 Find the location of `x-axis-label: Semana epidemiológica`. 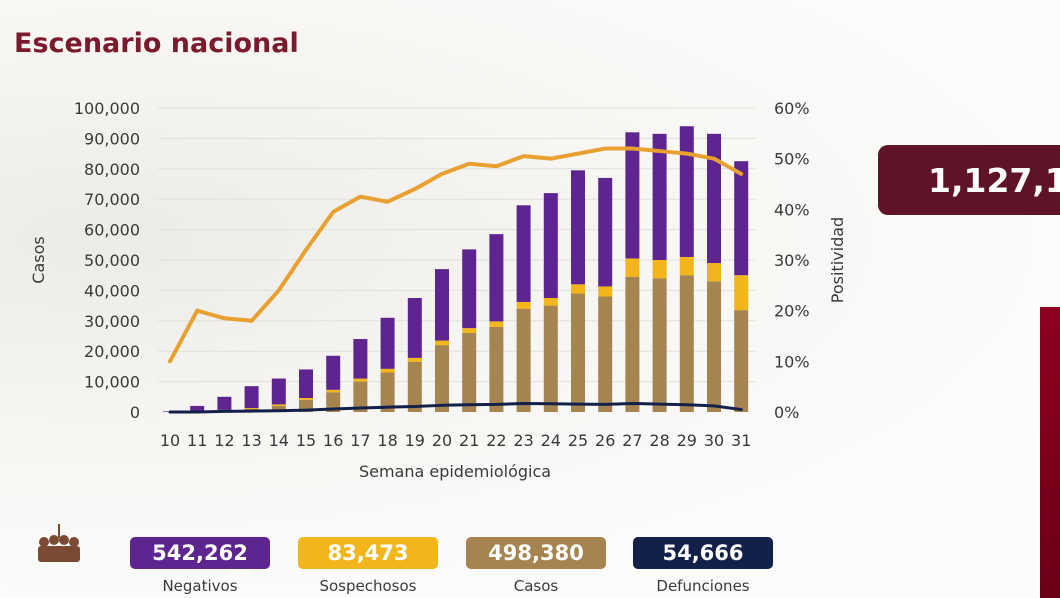

x-axis-label: Semana epidemiológica is located at coordinates (455, 471).